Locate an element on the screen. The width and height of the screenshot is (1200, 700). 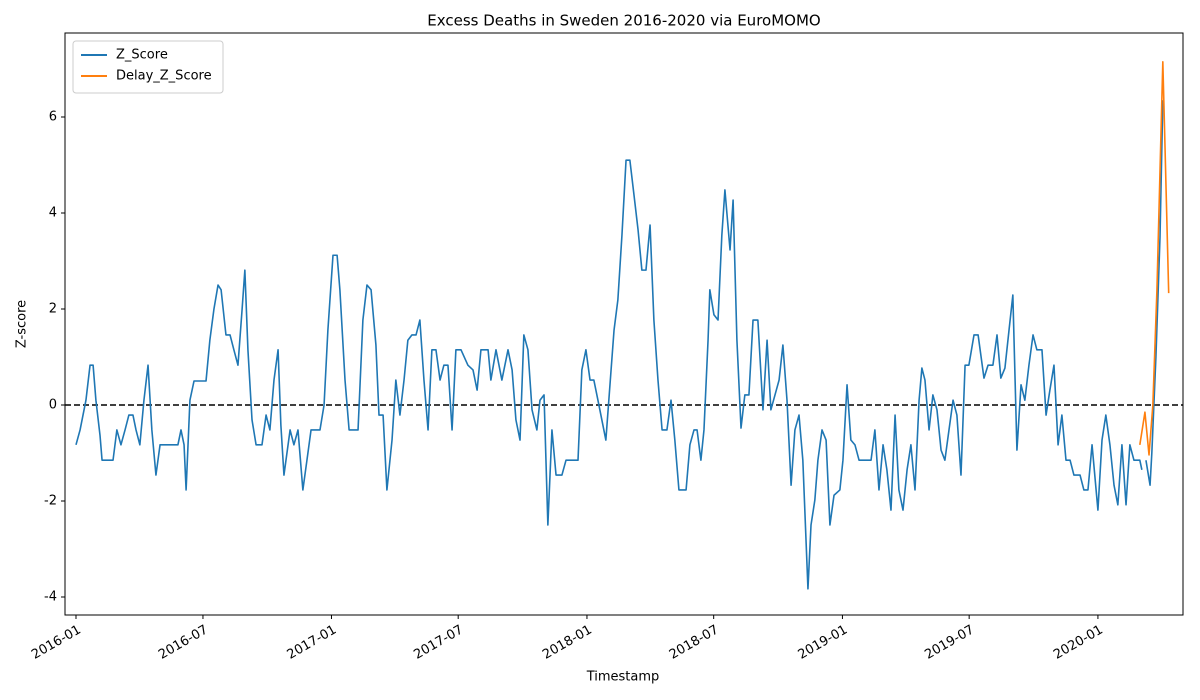
legend: Z_Score Delay_Z_Score is located at coordinates (148, 67).